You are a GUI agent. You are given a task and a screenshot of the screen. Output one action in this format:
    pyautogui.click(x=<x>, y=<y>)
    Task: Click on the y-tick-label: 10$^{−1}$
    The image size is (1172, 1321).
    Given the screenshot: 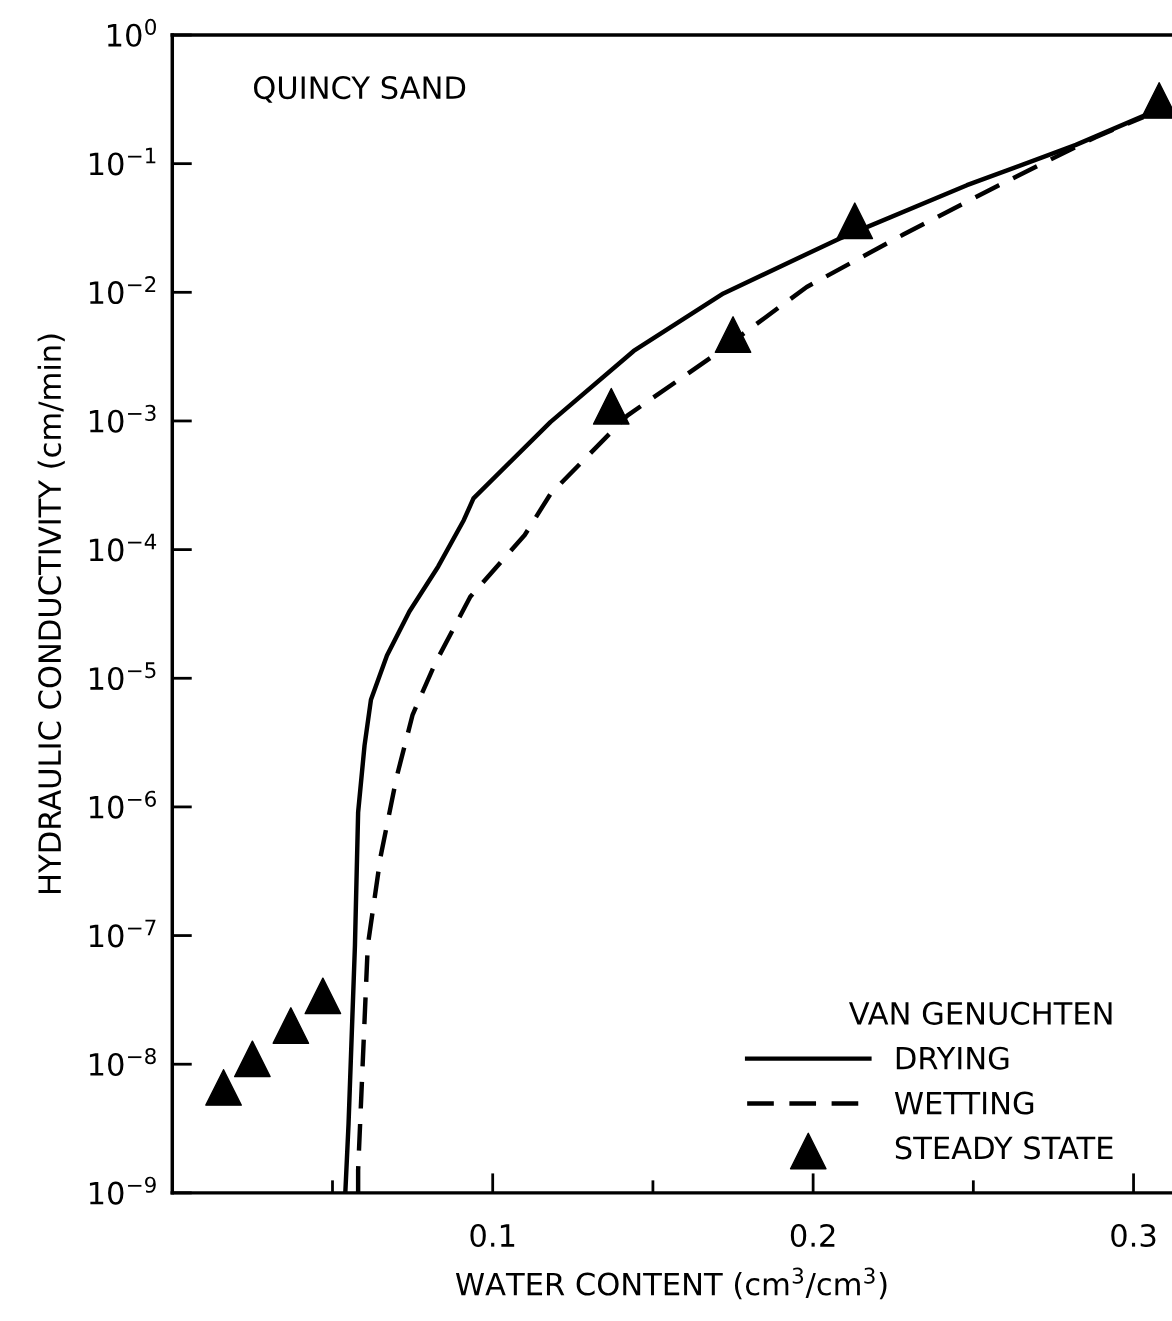 What is the action you would take?
    pyautogui.click(x=122, y=161)
    